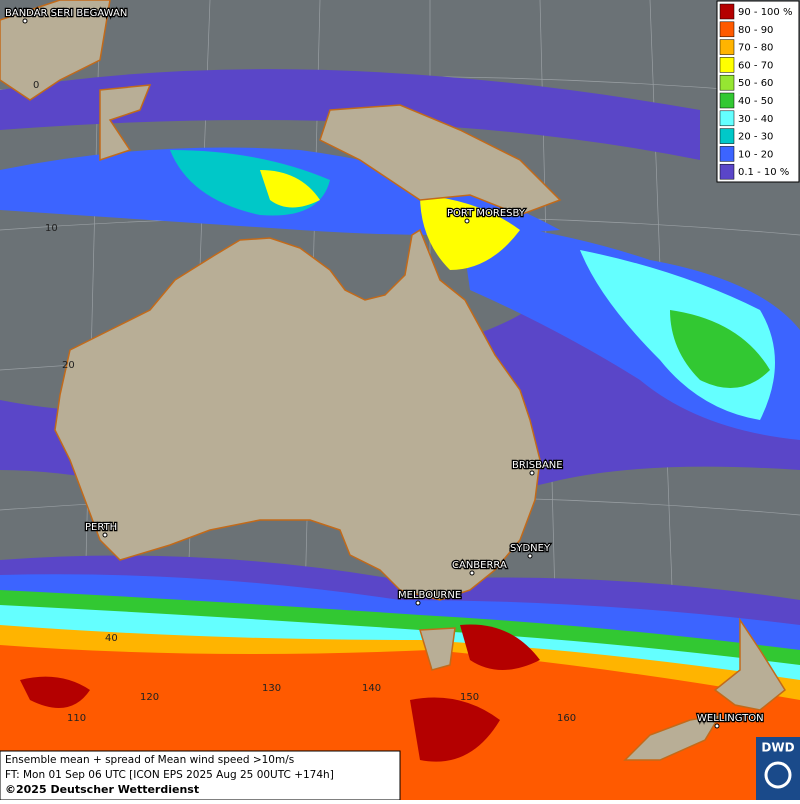 The width and height of the screenshot is (800, 804). I want to click on city-label: PERTH, so click(101, 527).